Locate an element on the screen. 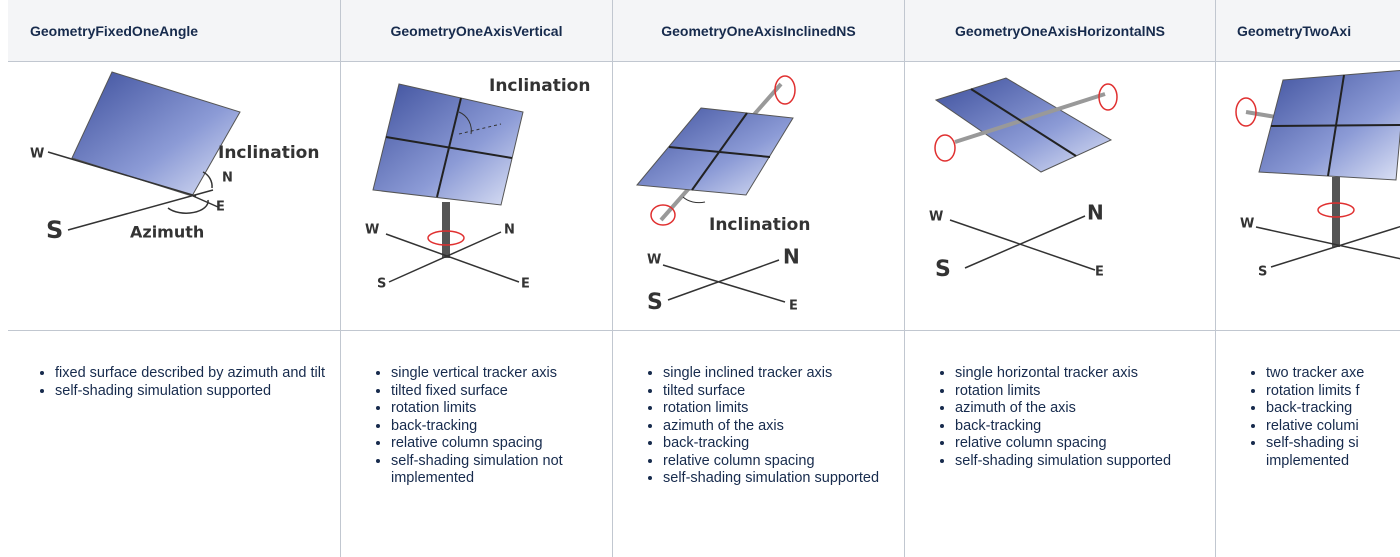 This screenshot has height=557, width=1400. diagram-cell: W S is located at coordinates (1308, 196).